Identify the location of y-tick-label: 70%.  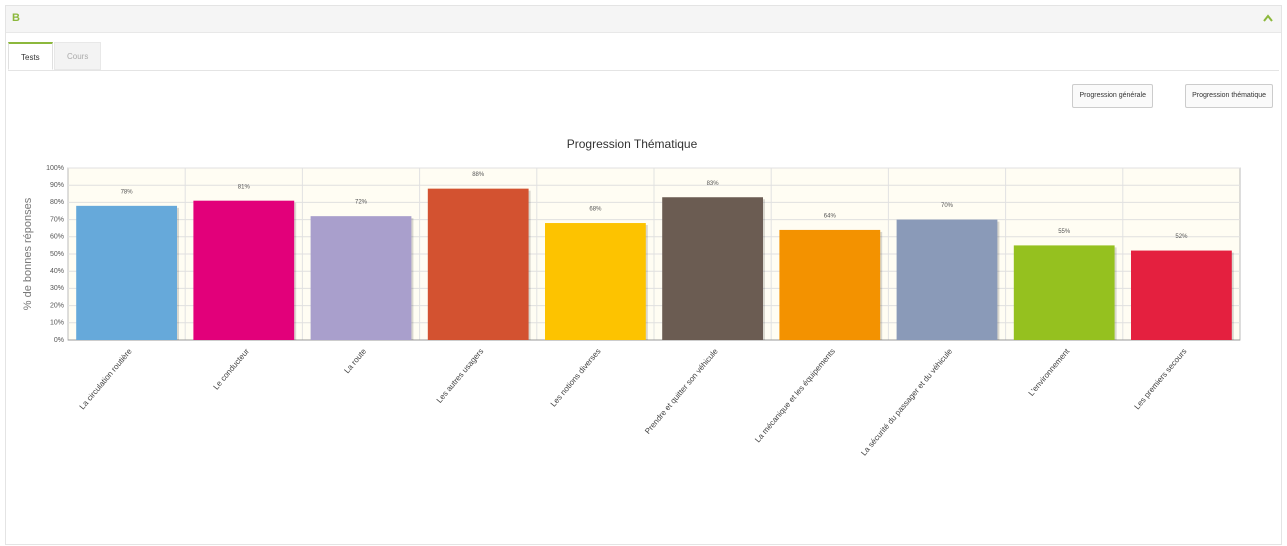
(57, 219).